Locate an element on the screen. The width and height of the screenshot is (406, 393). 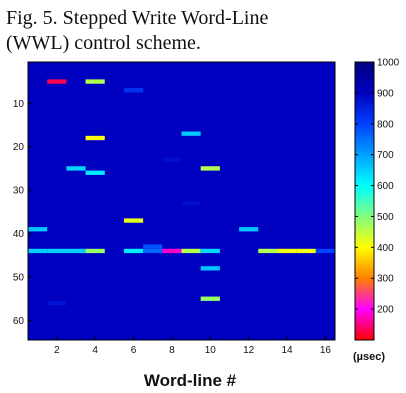
x-axis-ticks: 2 4 6 8 10 12 14 16 is located at coordinates (192, 346).